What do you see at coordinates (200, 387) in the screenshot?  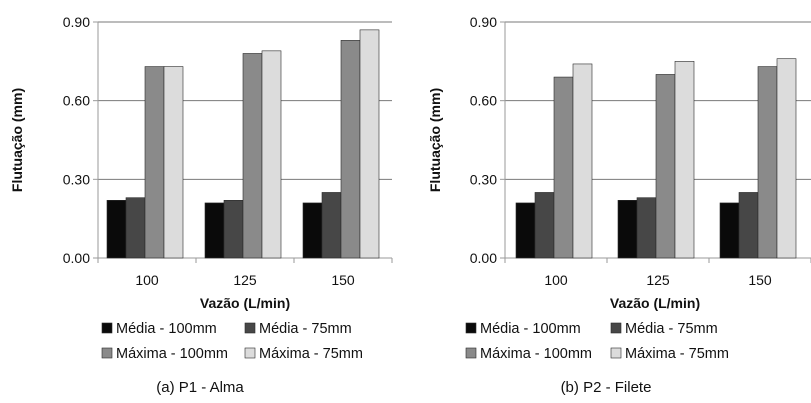 I see `chart-caption: (a) P1 - Alma` at bounding box center [200, 387].